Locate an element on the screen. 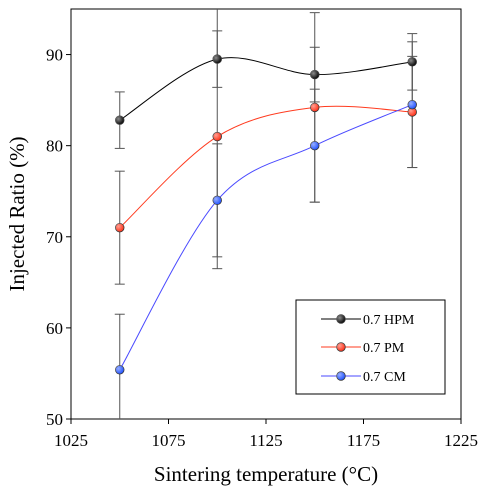 The height and width of the screenshot is (493, 487). y-axis-ticks: 50 60 70 80 90 is located at coordinates (58, 237).